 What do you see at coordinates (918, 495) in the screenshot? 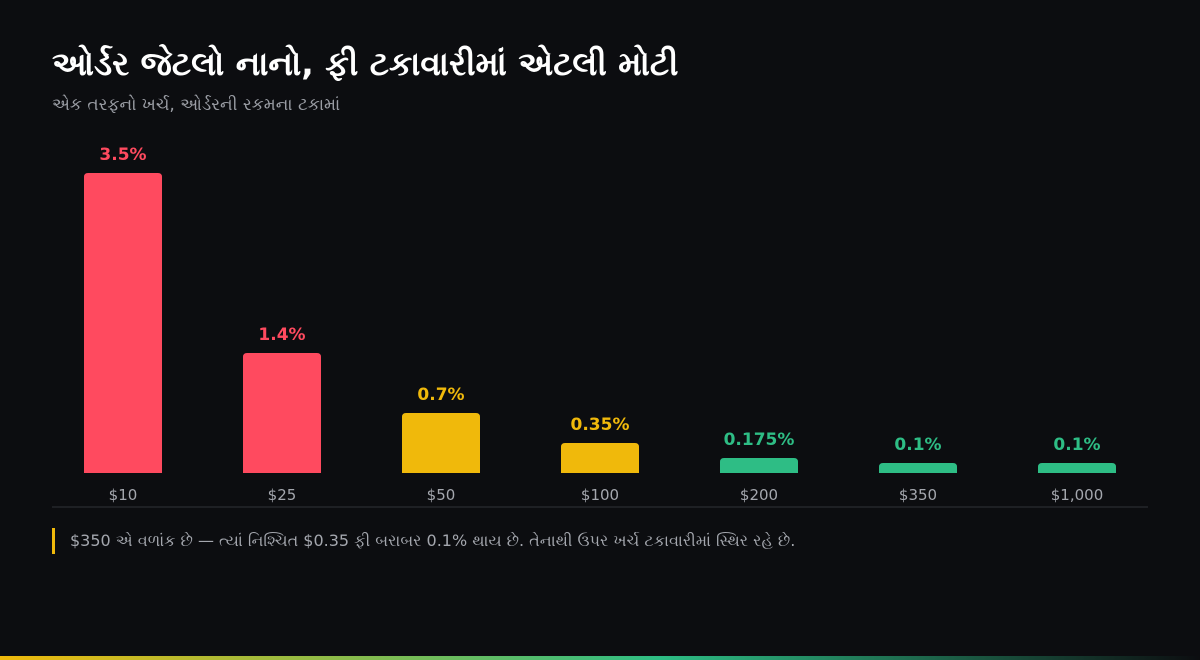
I see `x-tick-label-6: $350` at bounding box center [918, 495].